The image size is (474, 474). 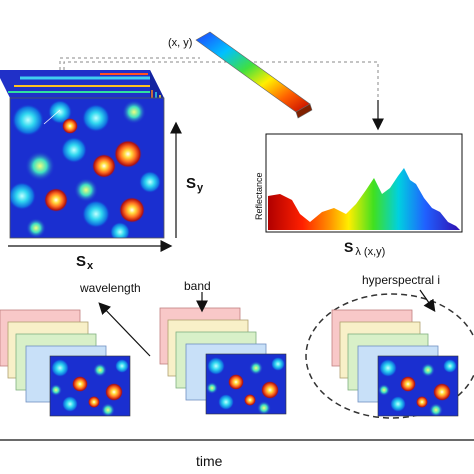 What do you see at coordinates (84, 83) in the screenshot?
I see `cube-top-stripes` at bounding box center [84, 83].